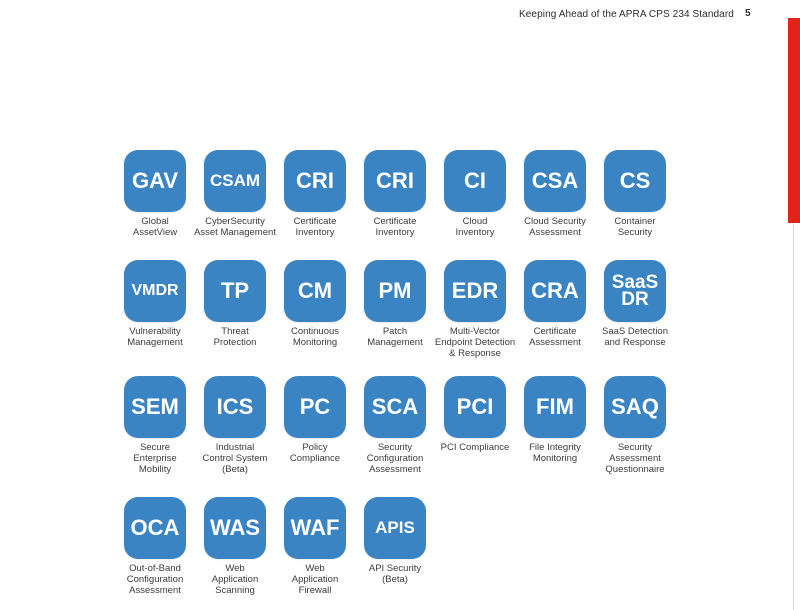 The height and width of the screenshot is (610, 800). I want to click on app-tile: SAQ Security Assessment Questionnaire, so click(635, 425).